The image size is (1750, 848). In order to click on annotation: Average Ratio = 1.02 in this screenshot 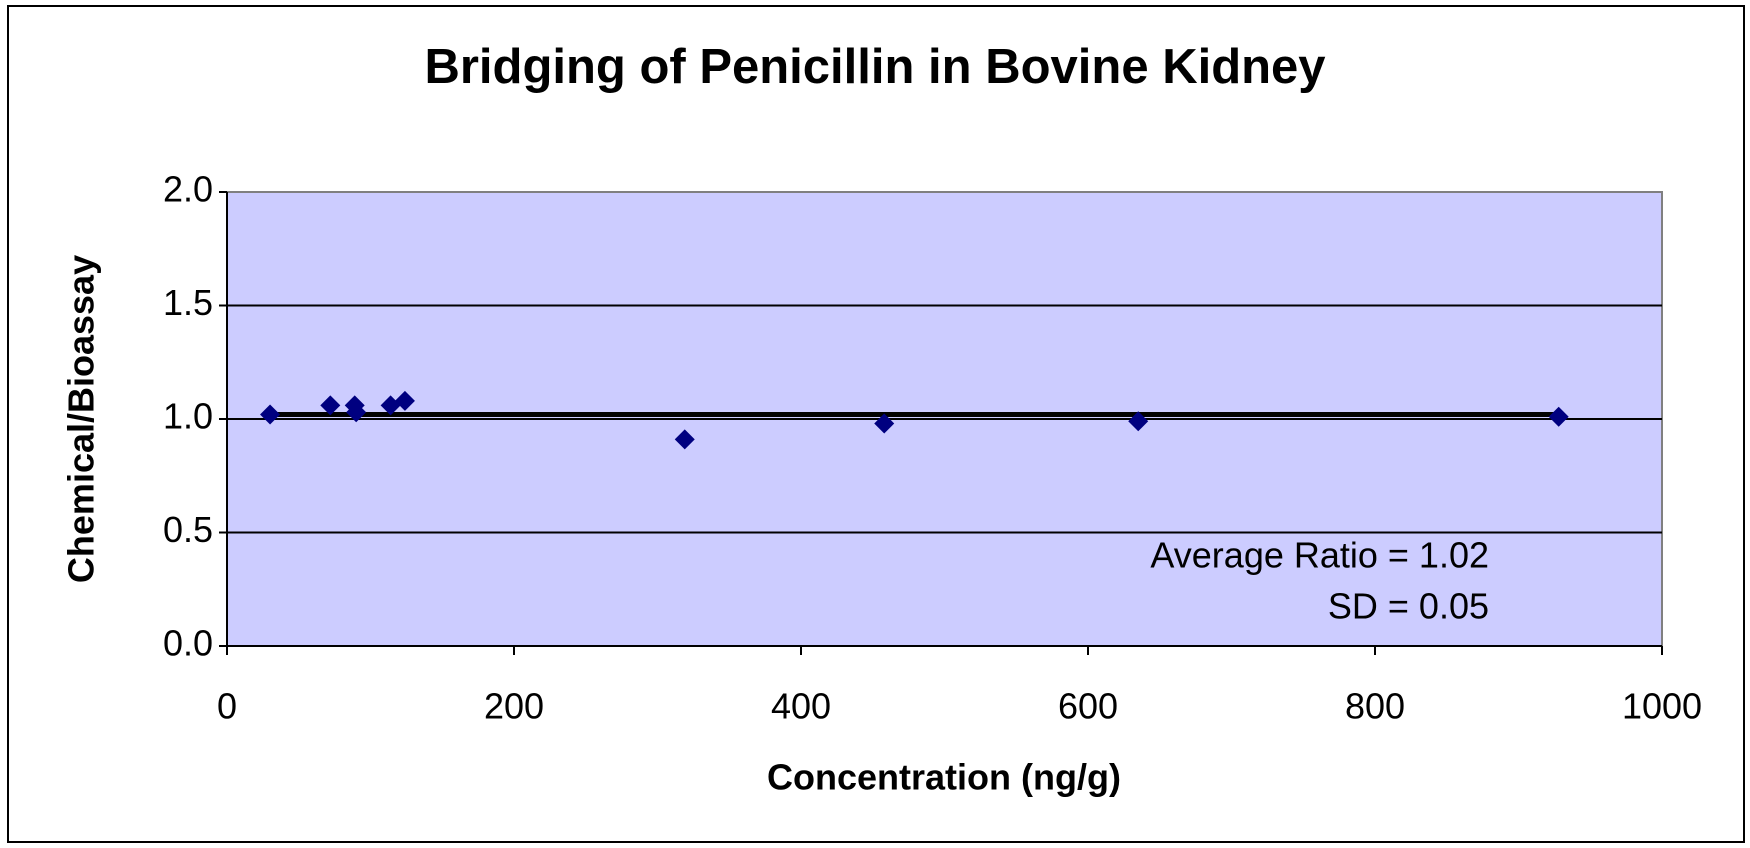, I will do `click(1319, 555)`.